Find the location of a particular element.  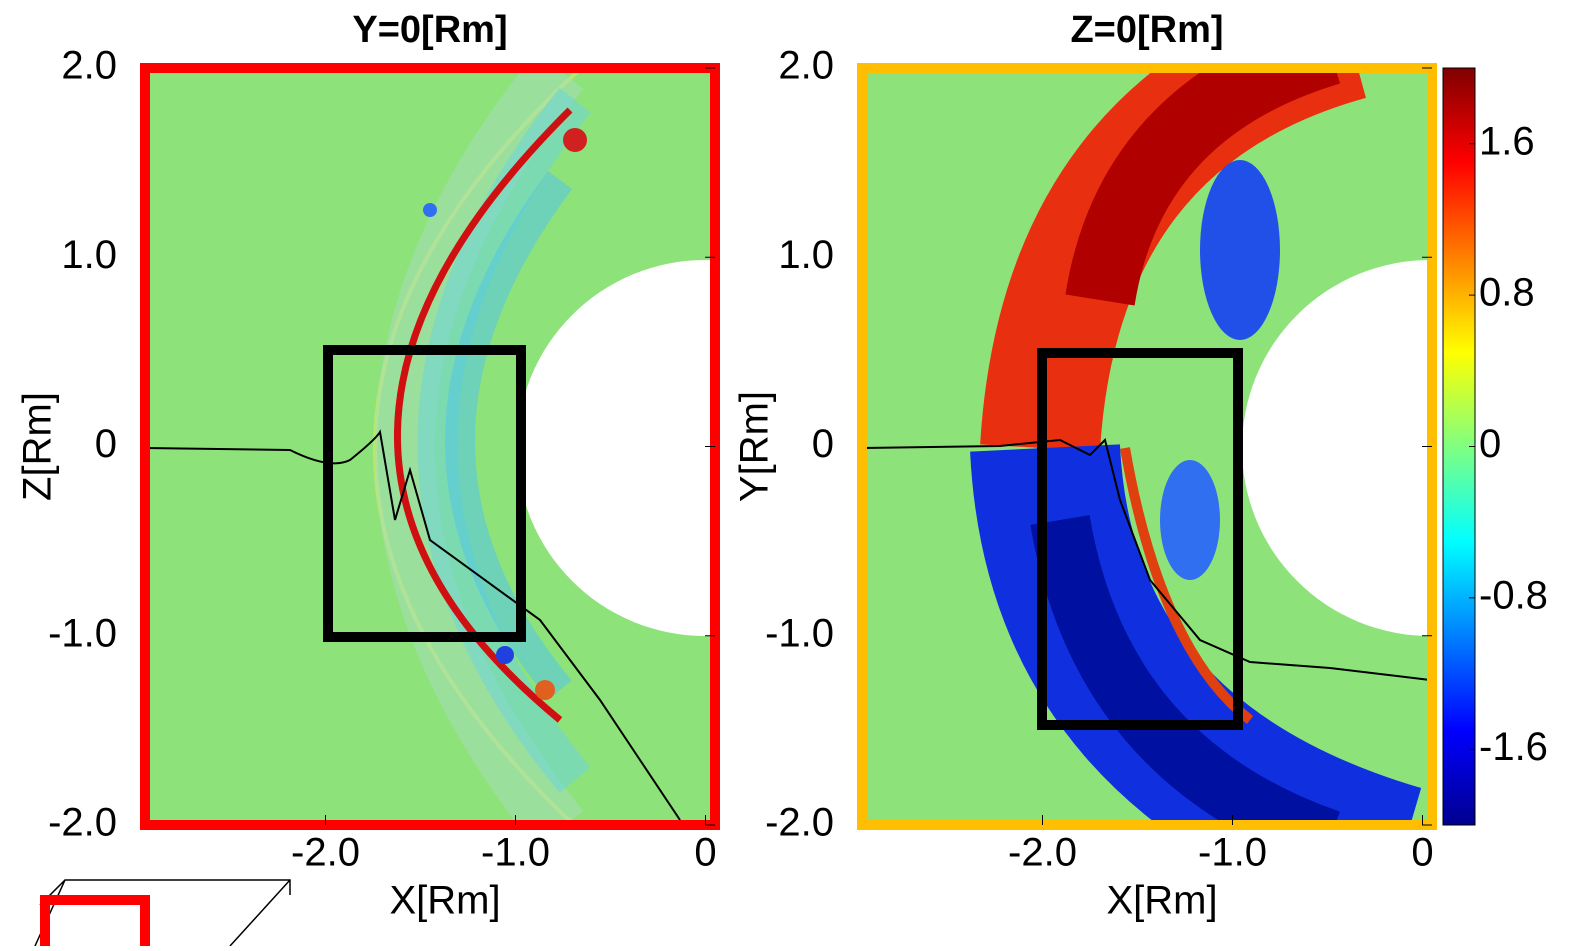

trajectory is located at coordinates (412, 625).